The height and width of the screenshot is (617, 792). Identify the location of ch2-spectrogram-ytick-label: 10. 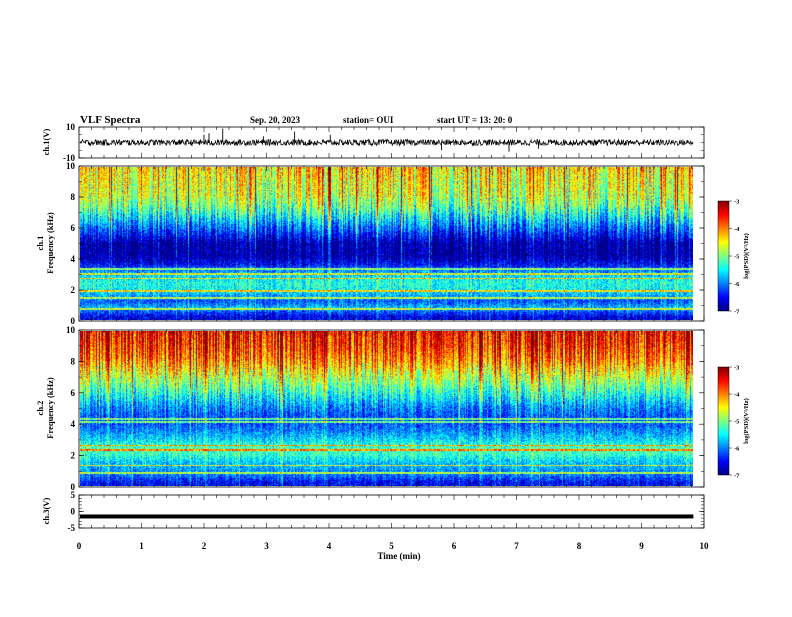
(71, 330).